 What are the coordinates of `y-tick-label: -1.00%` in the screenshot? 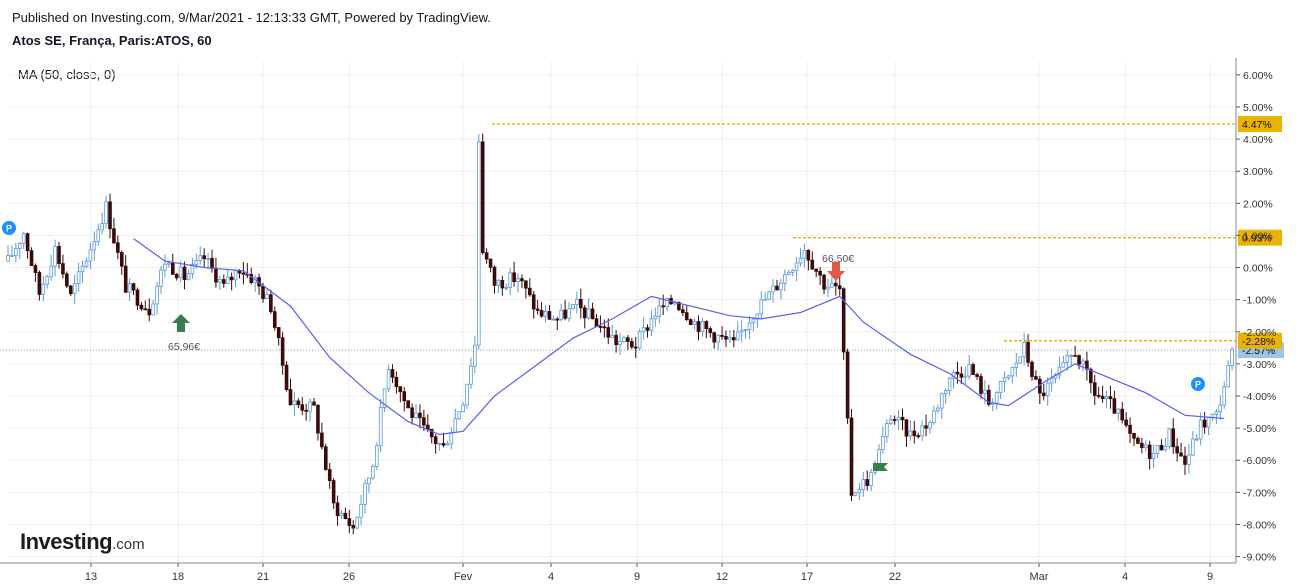 It's located at (1259, 301).